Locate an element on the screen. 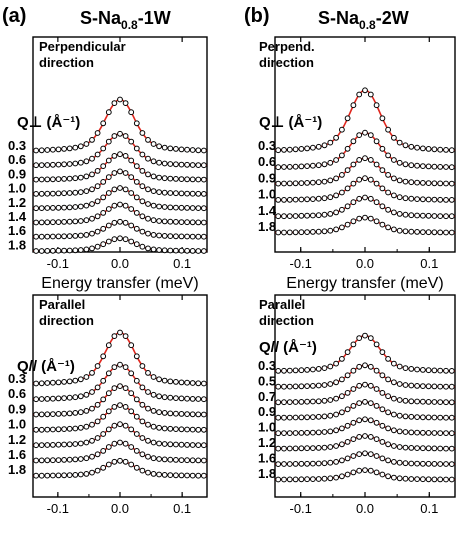  x-tick-label: 0.1 is located at coordinates (429, 508).